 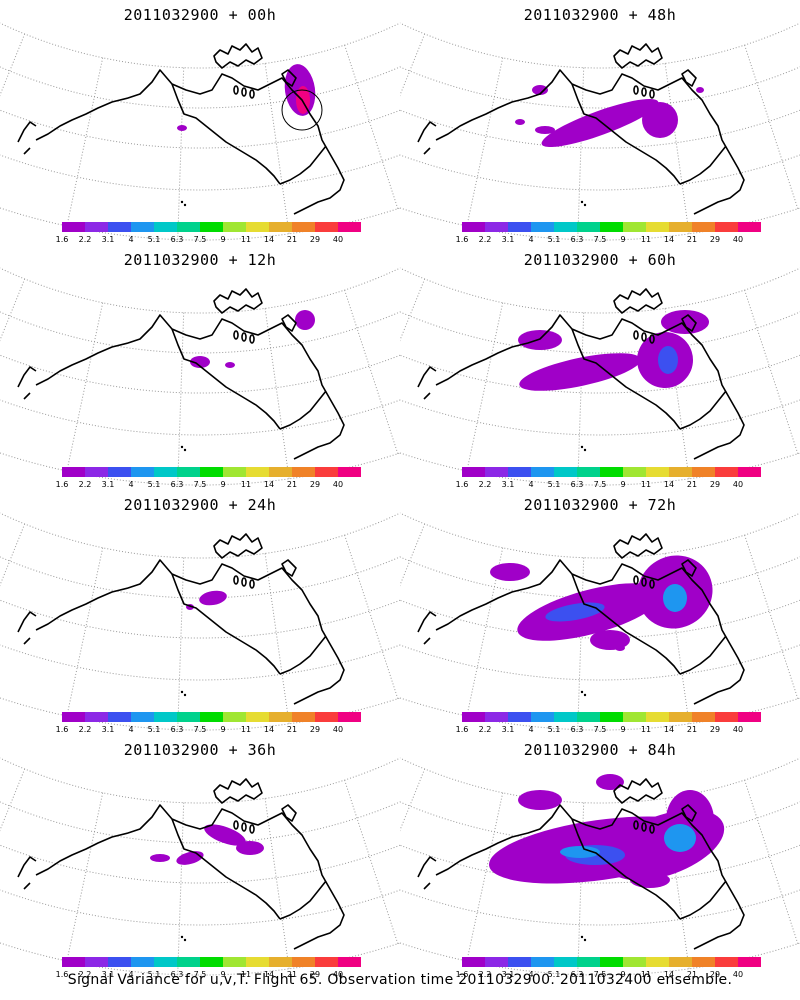 I want to click on colorbar-tick-label: 1.6, so click(x=62, y=729).